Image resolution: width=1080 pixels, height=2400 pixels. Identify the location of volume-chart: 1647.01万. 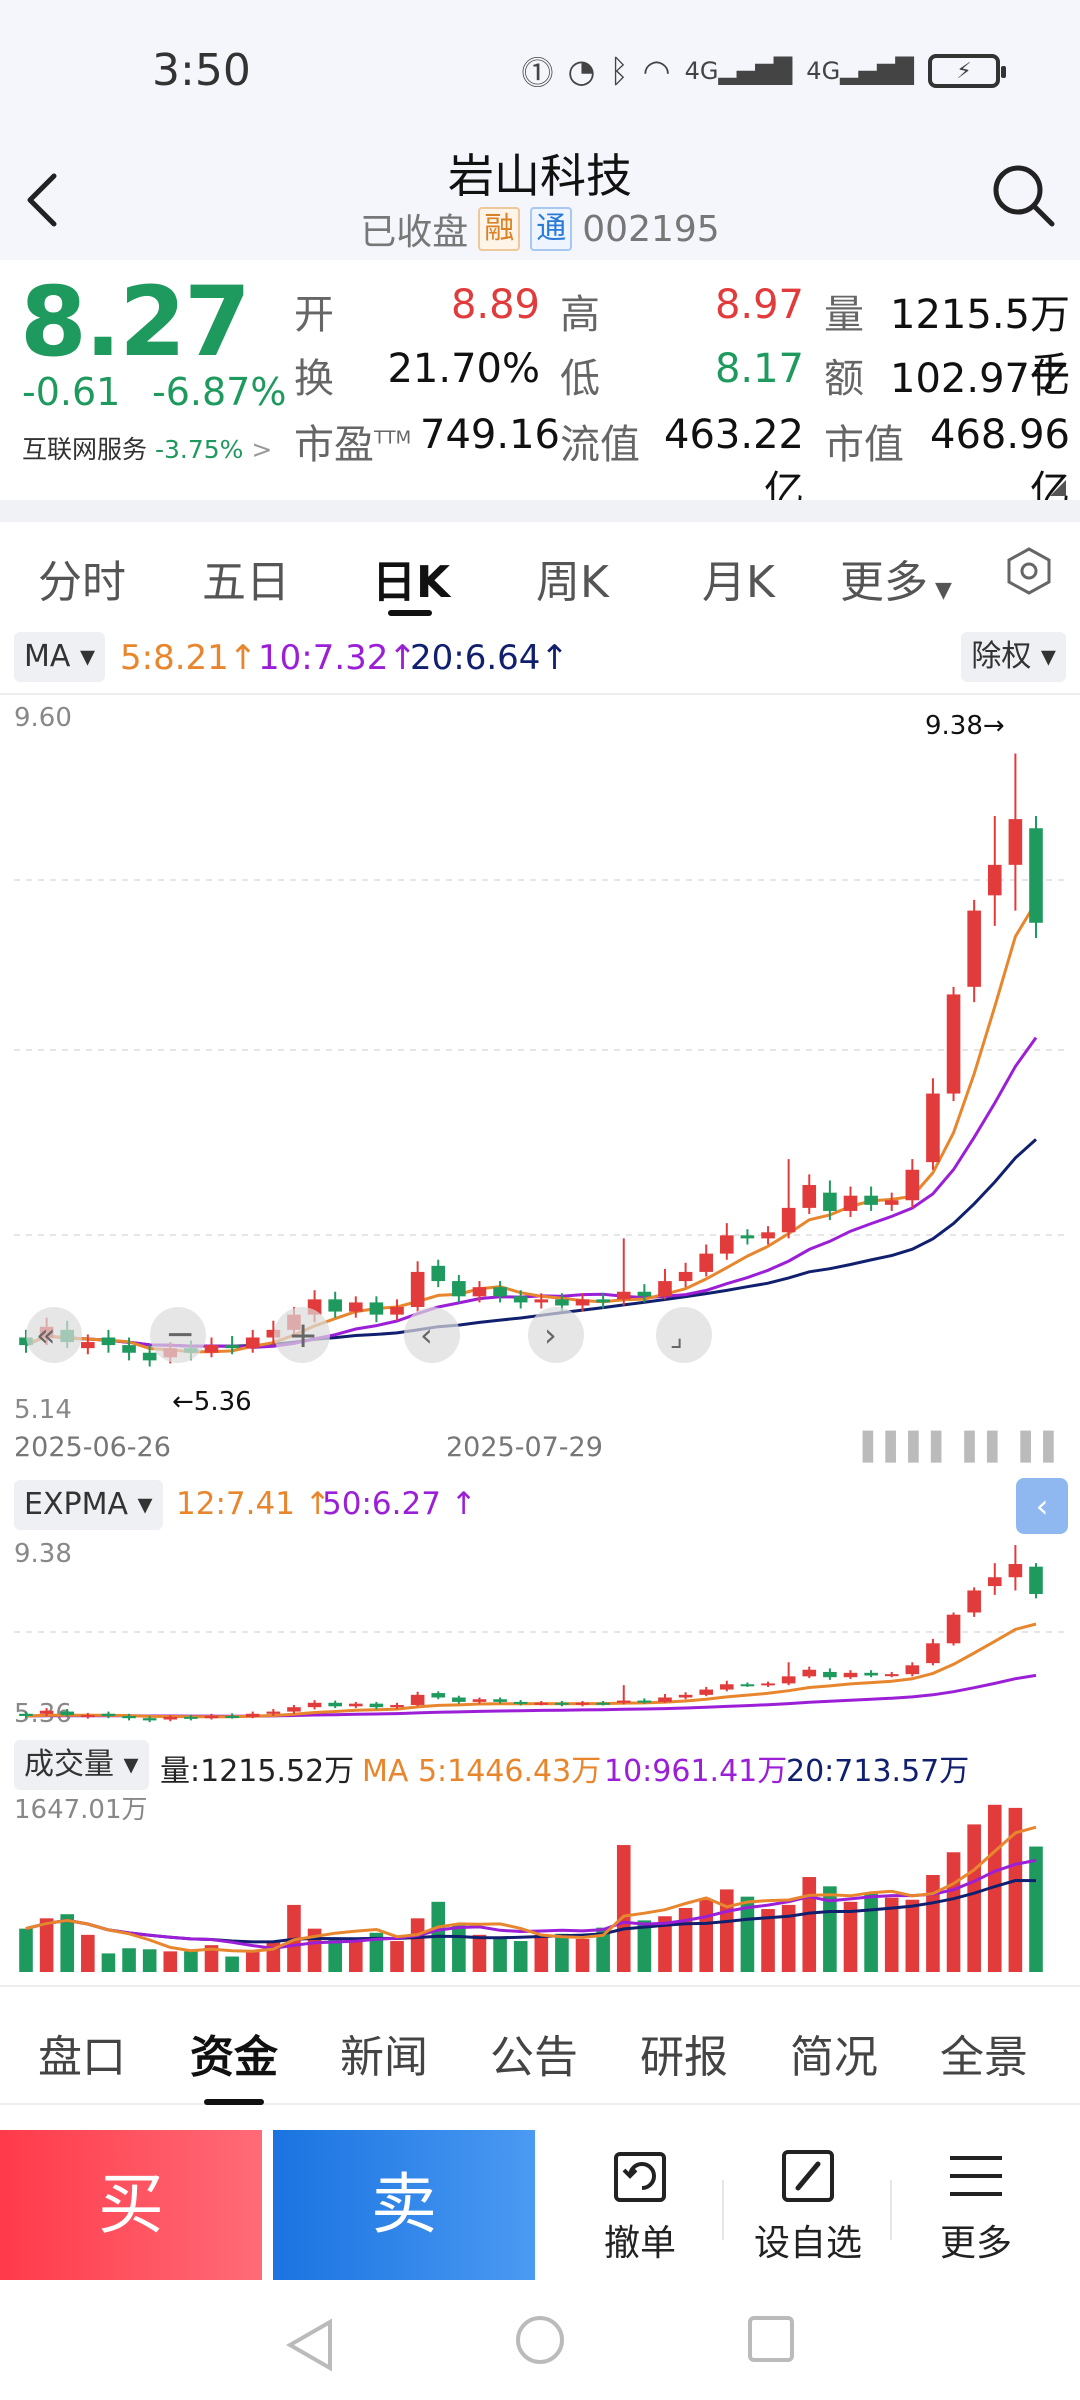
(540, 1882).